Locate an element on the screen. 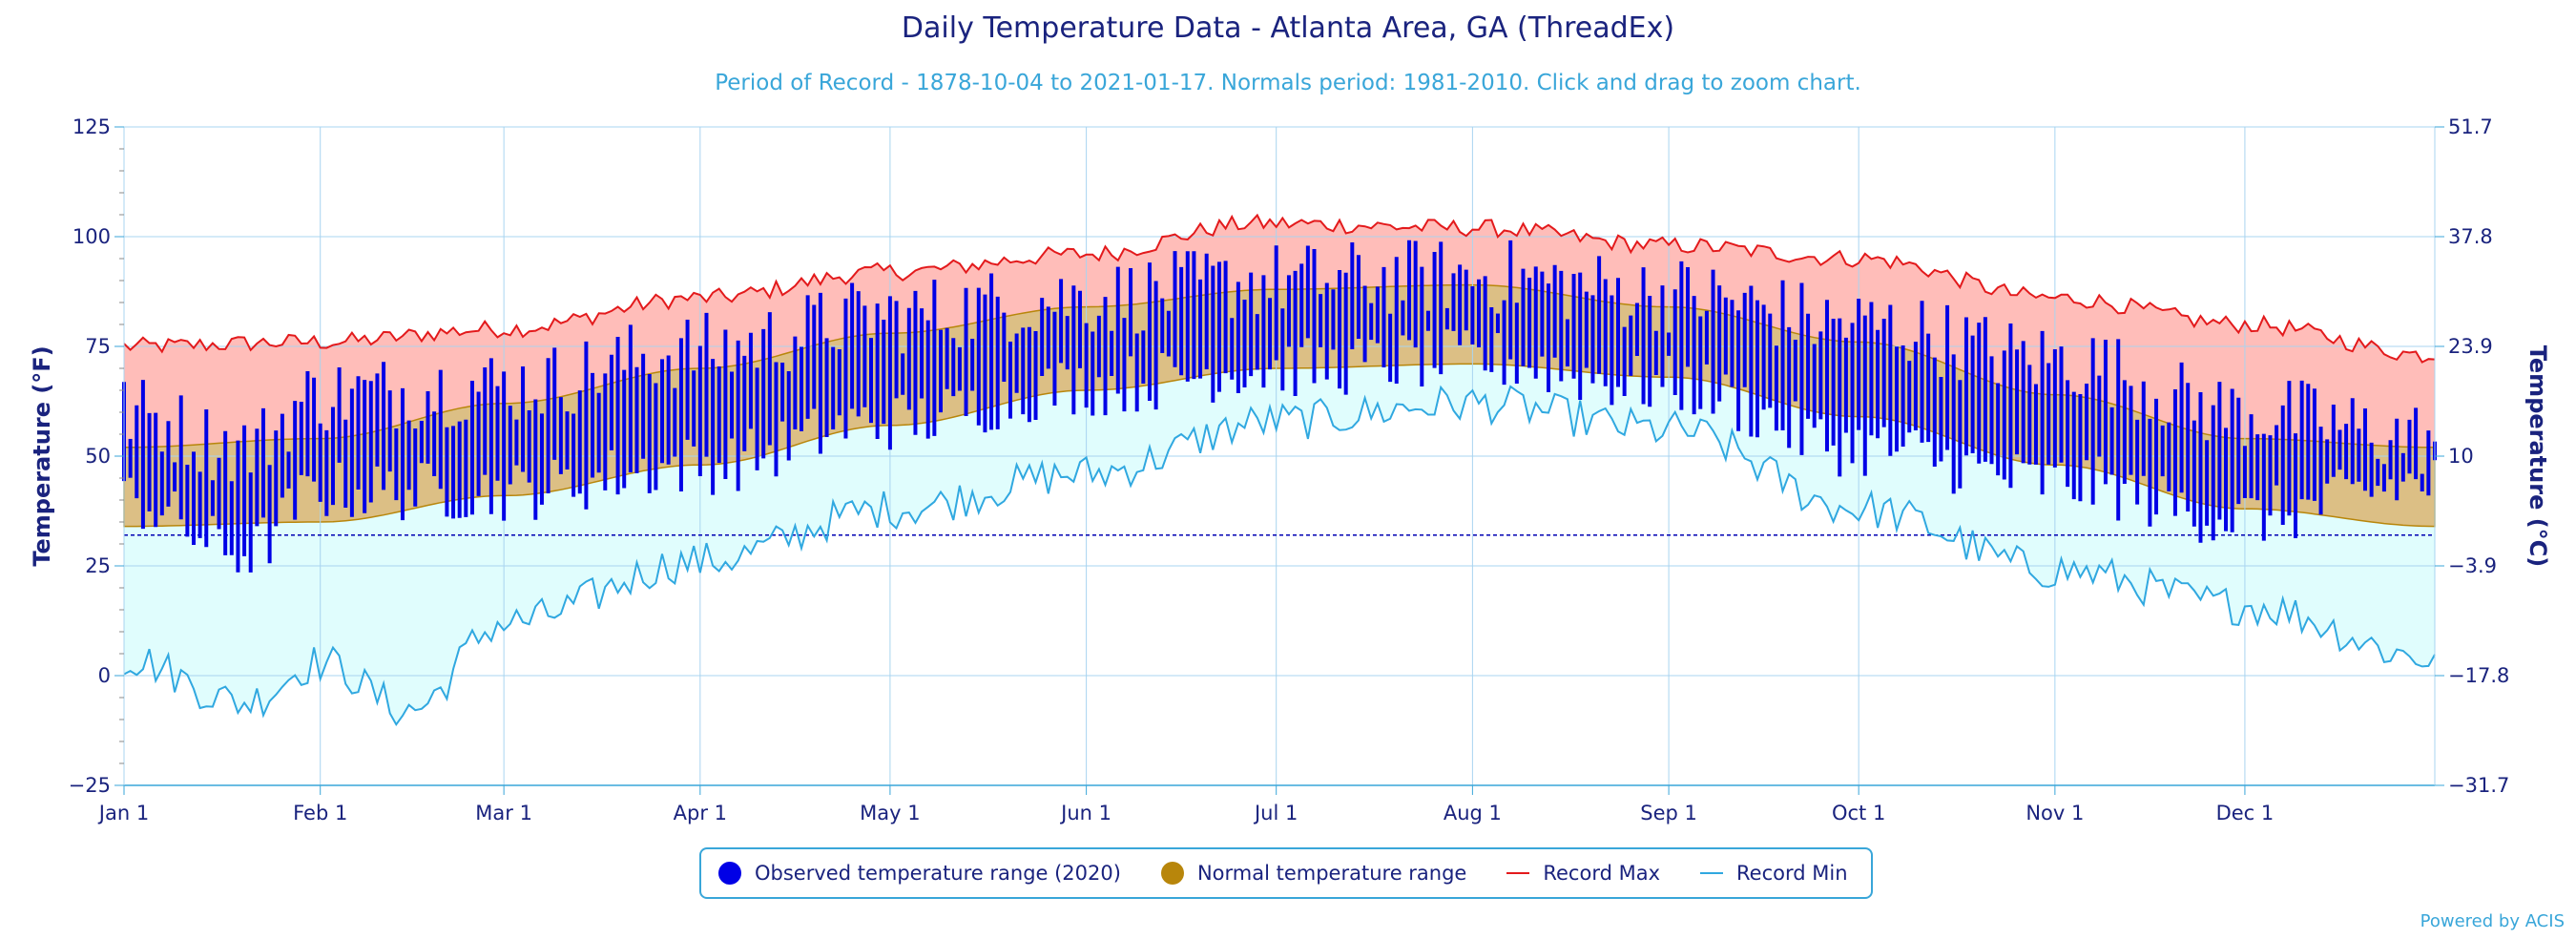  legend-item-record-max: Record Max is located at coordinates (1583, 873).